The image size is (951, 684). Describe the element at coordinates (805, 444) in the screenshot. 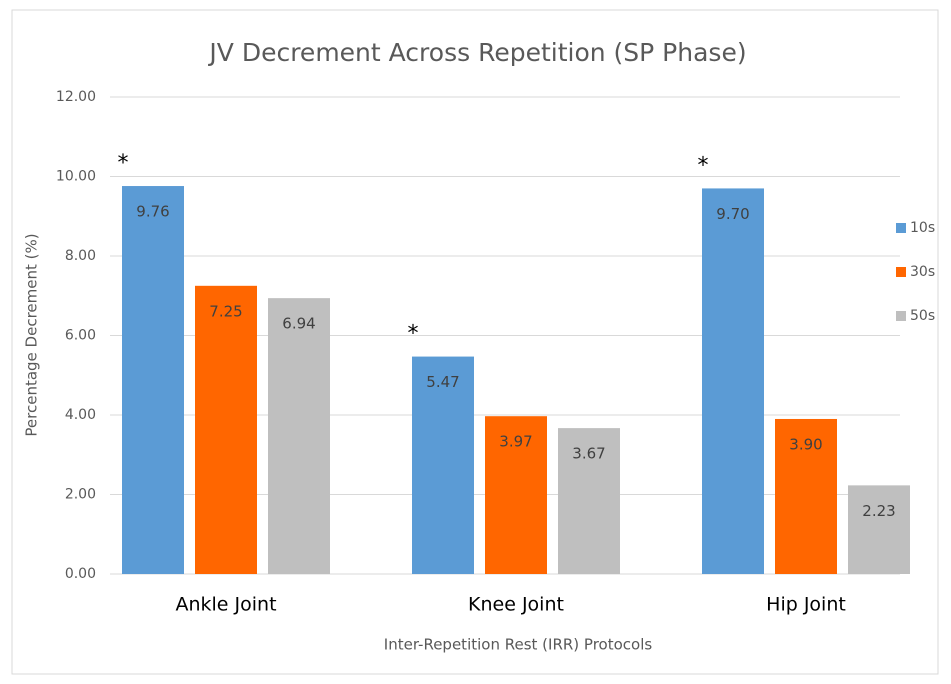

I see `data-label: 3.90` at that location.